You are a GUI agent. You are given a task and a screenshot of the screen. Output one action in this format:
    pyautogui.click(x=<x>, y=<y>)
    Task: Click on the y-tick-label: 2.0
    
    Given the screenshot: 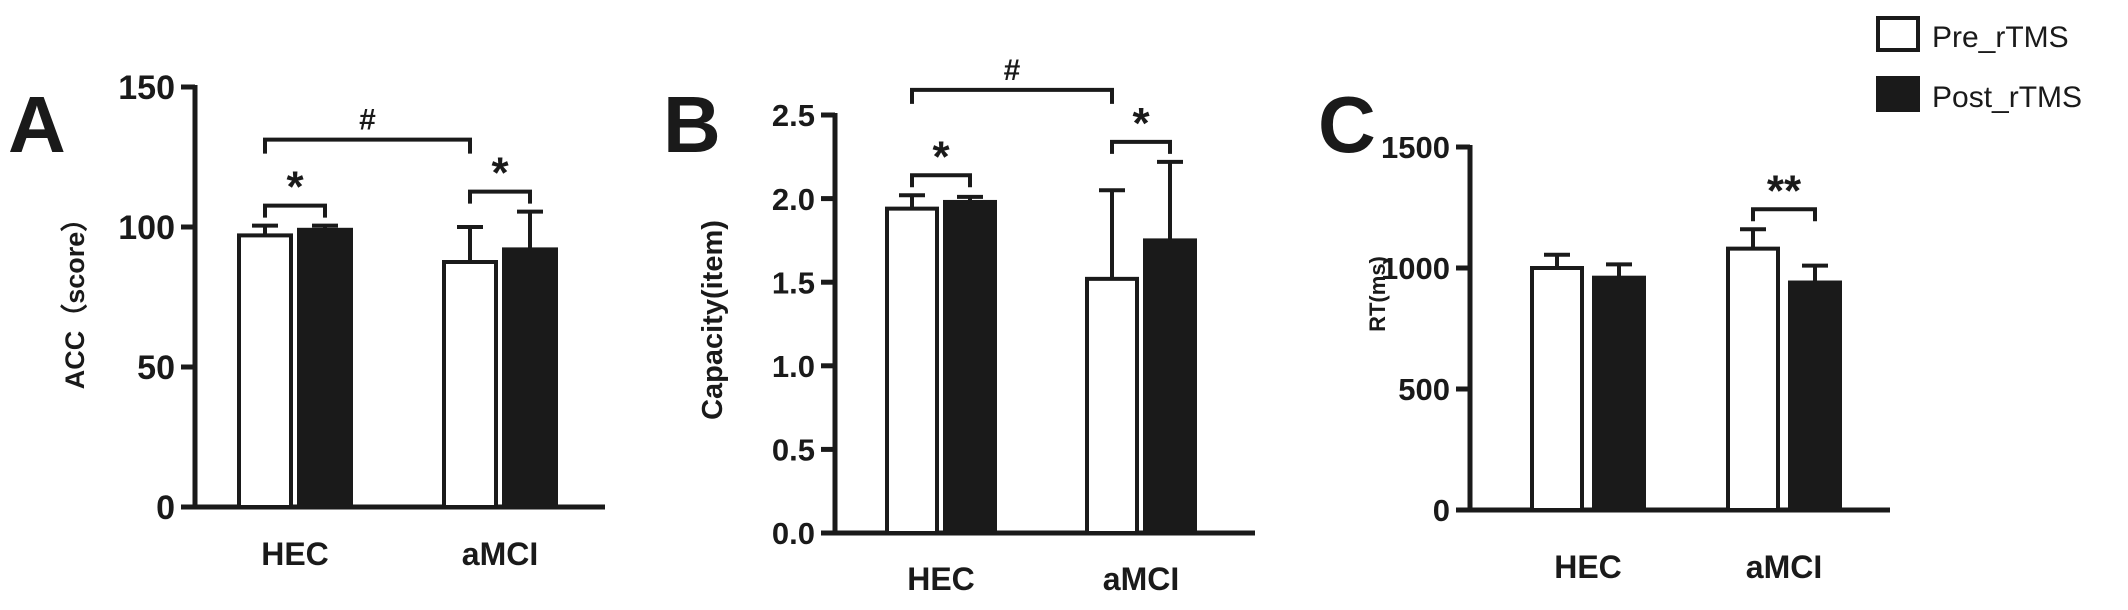 What is the action you would take?
    pyautogui.click(x=793, y=199)
    